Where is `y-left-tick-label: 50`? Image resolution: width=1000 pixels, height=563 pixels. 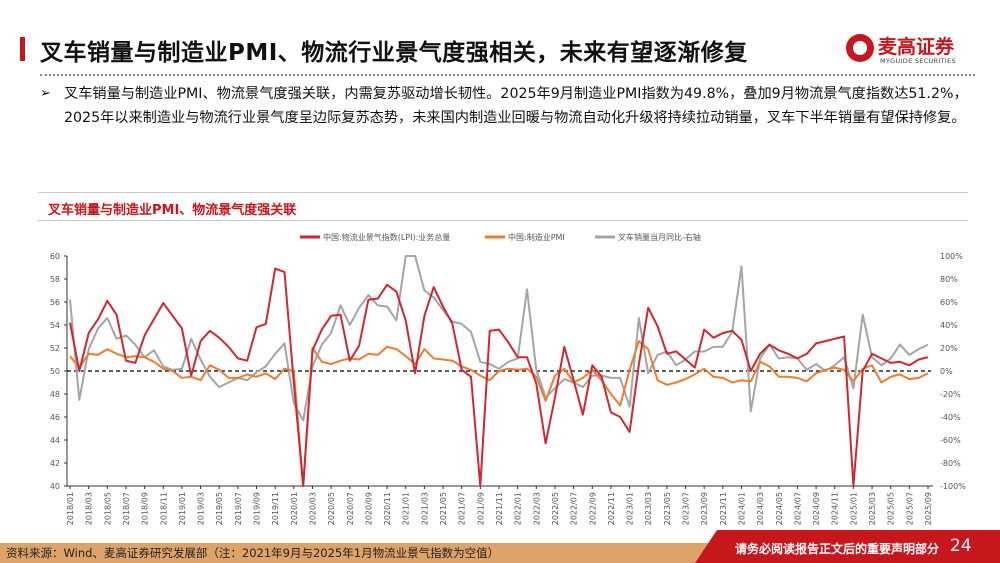 y-left-tick-label: 50 is located at coordinates (55, 371).